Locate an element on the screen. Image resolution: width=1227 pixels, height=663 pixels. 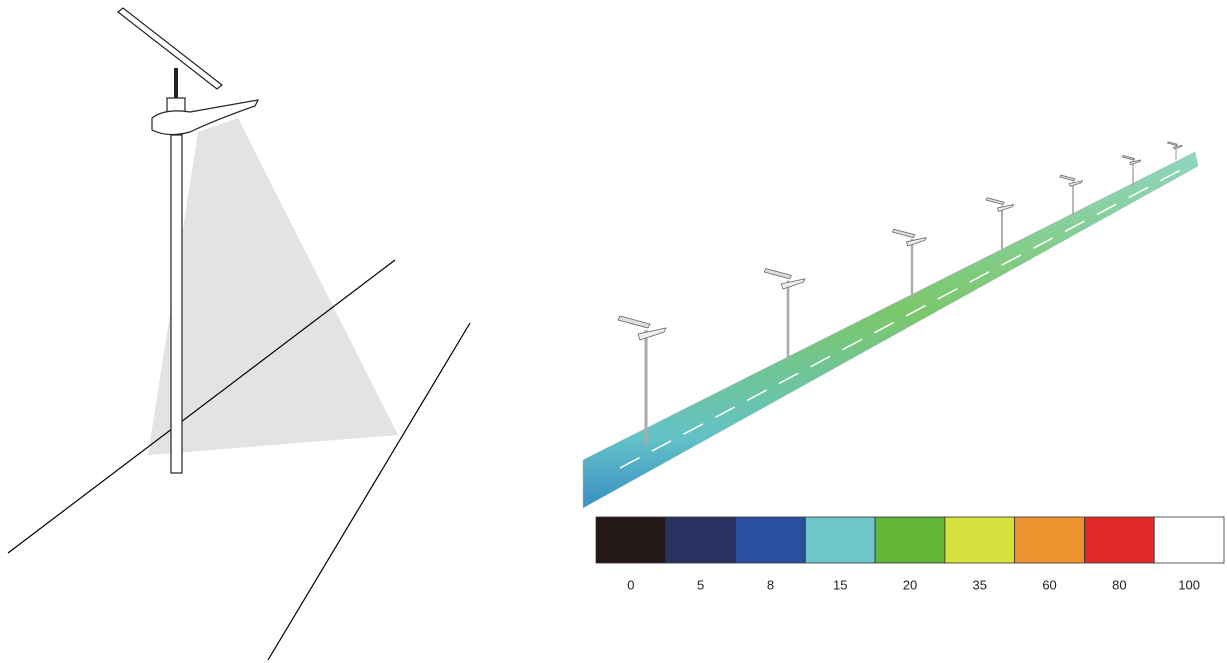
legend-label: 15 is located at coordinates (840, 584).